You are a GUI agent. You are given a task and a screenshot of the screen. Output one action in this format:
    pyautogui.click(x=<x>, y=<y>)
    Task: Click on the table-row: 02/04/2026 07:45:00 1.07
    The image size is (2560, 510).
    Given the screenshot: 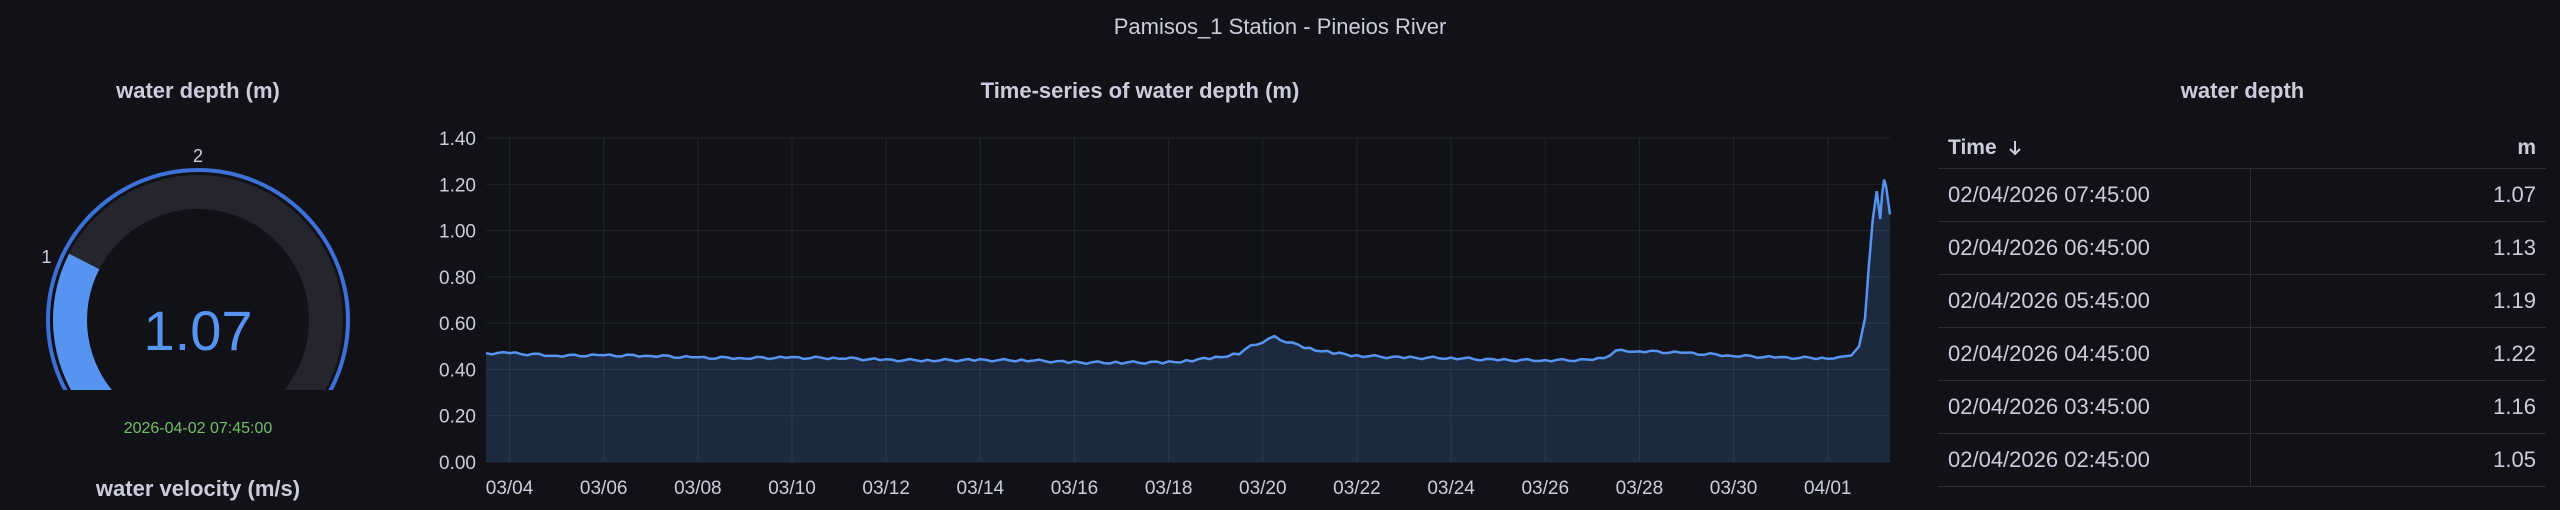 What is the action you would take?
    pyautogui.click(x=2242, y=195)
    